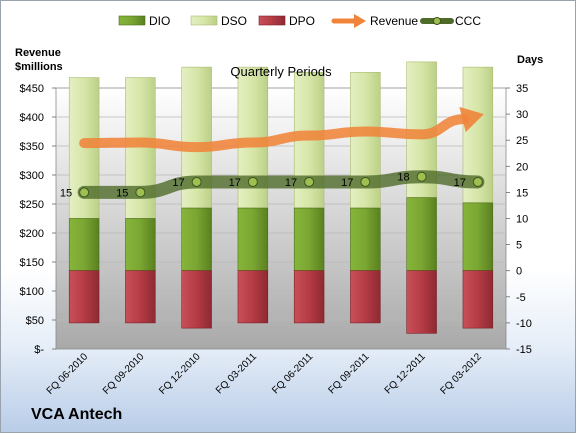 The width and height of the screenshot is (576, 433). What do you see at coordinates (236, 373) in the screenshot?
I see `x-tick-label: FQ 03-2011` at bounding box center [236, 373].